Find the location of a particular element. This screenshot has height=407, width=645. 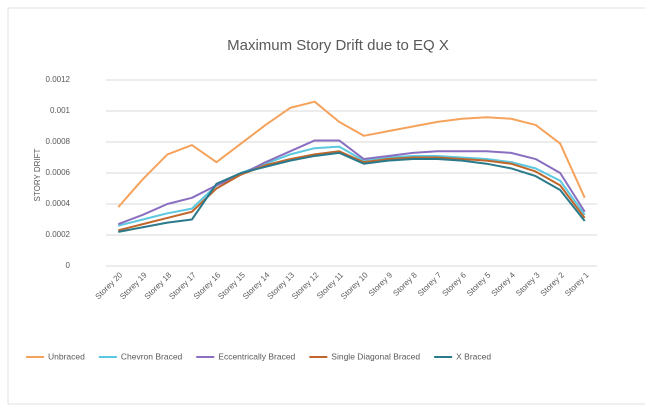

legend-label: Unbraced is located at coordinates (66, 356).